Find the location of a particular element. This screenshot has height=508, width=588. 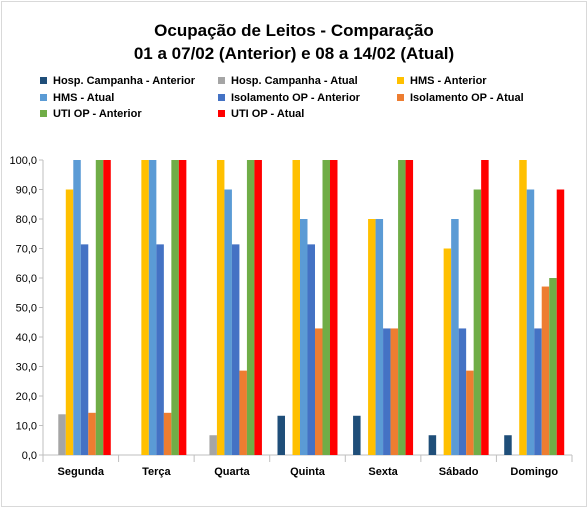

legend-item-hms-atual: HMS - Atual is located at coordinates (77, 98).